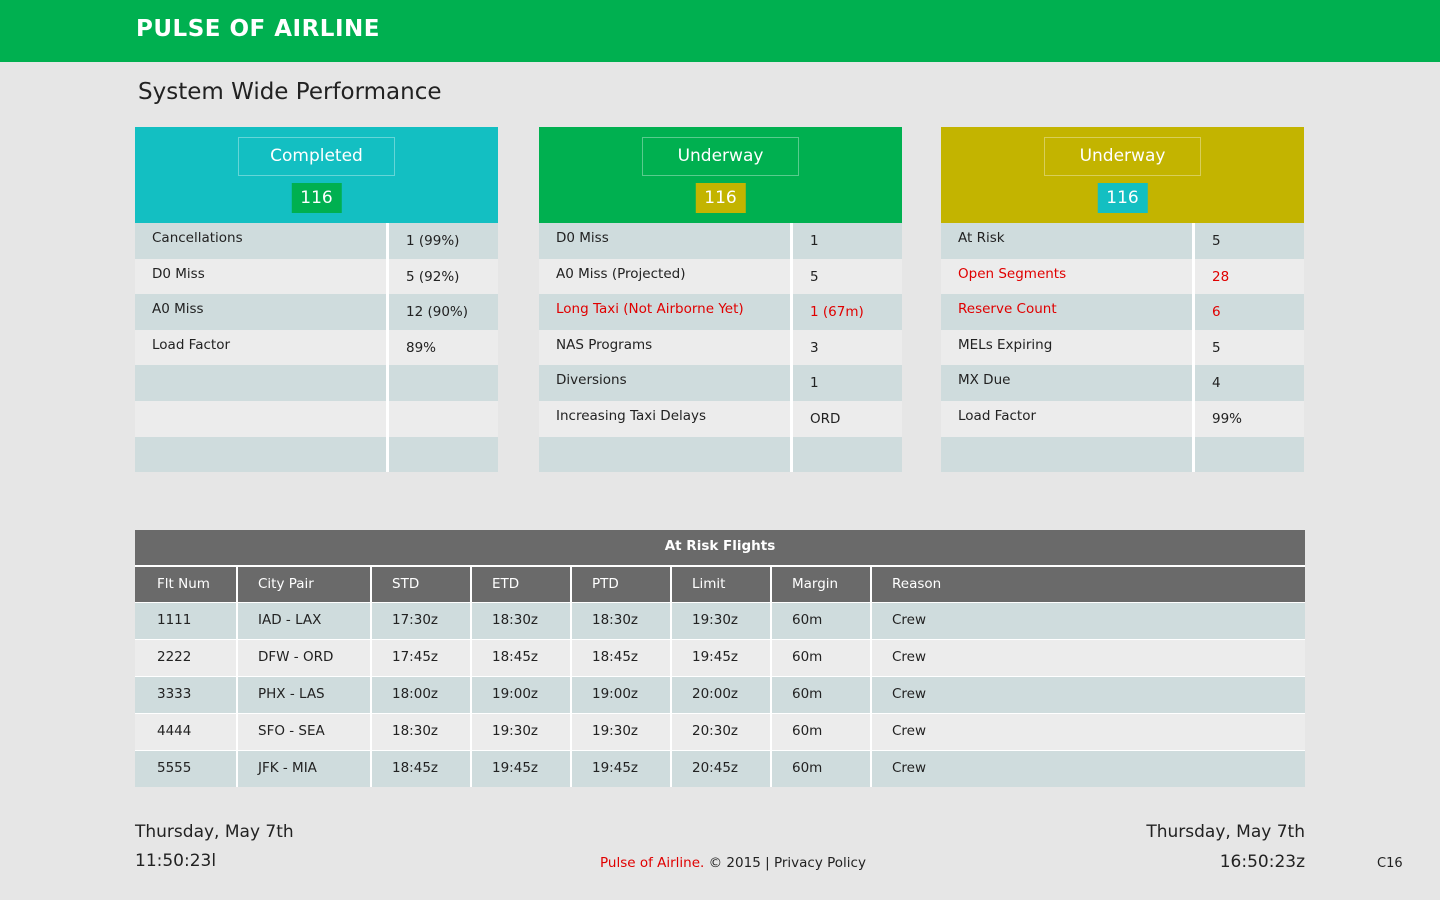  What do you see at coordinates (437, 312) in the screenshot?
I see `metric-value: 12 (90%)` at bounding box center [437, 312].